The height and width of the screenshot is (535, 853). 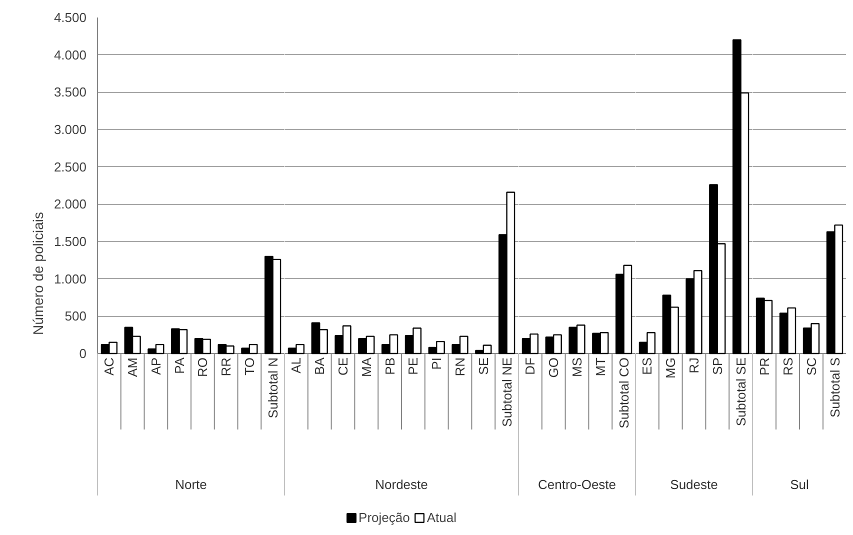 What do you see at coordinates (343, 366) in the screenshot?
I see `x-tick-label: CE` at bounding box center [343, 366].